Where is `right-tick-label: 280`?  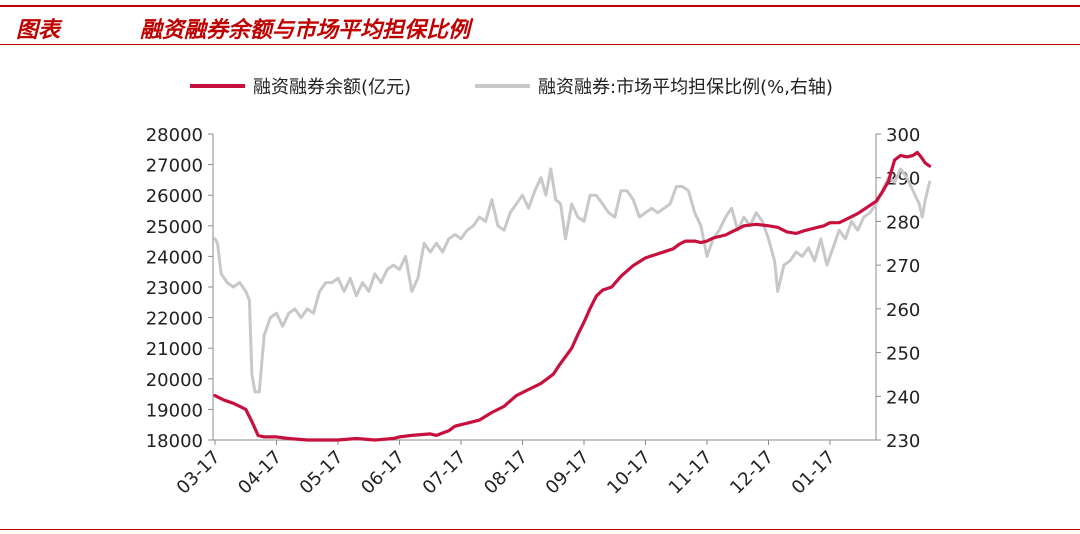
right-tick-label: 280 is located at coordinates (903, 222).